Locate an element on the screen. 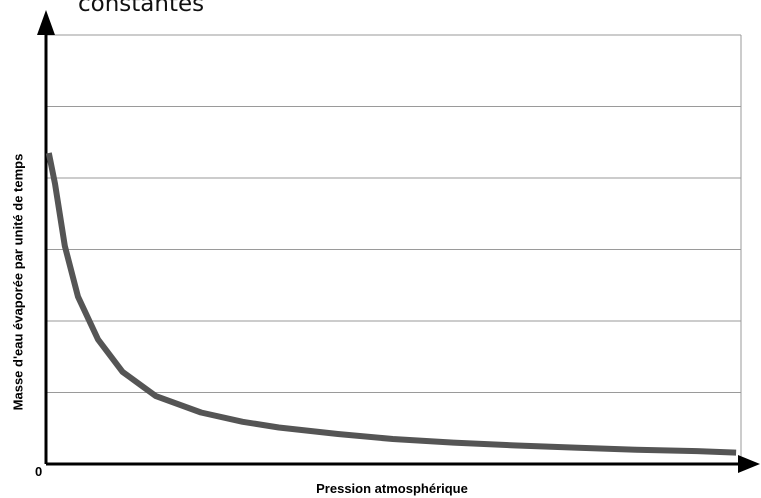  x-axis-label: Pression atmosphérique is located at coordinates (392, 488).